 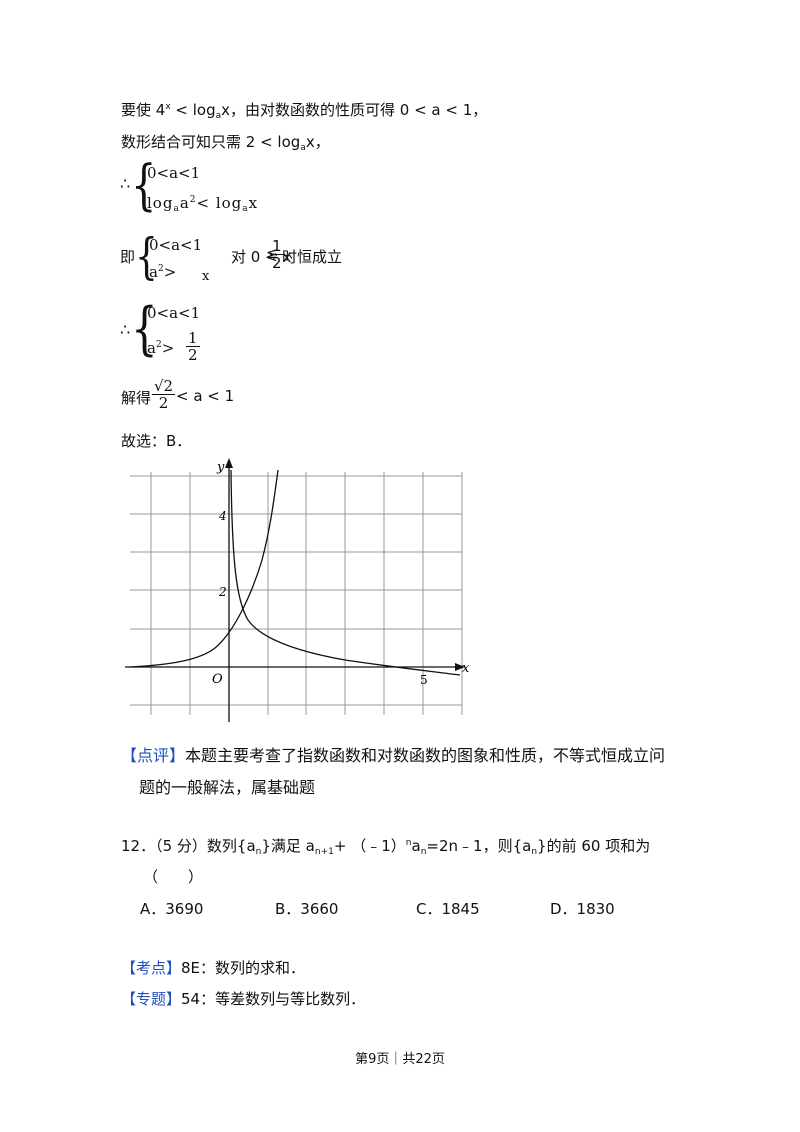 I want to click on sys2-cond-post: 时恒成立, so click(x=312, y=257).